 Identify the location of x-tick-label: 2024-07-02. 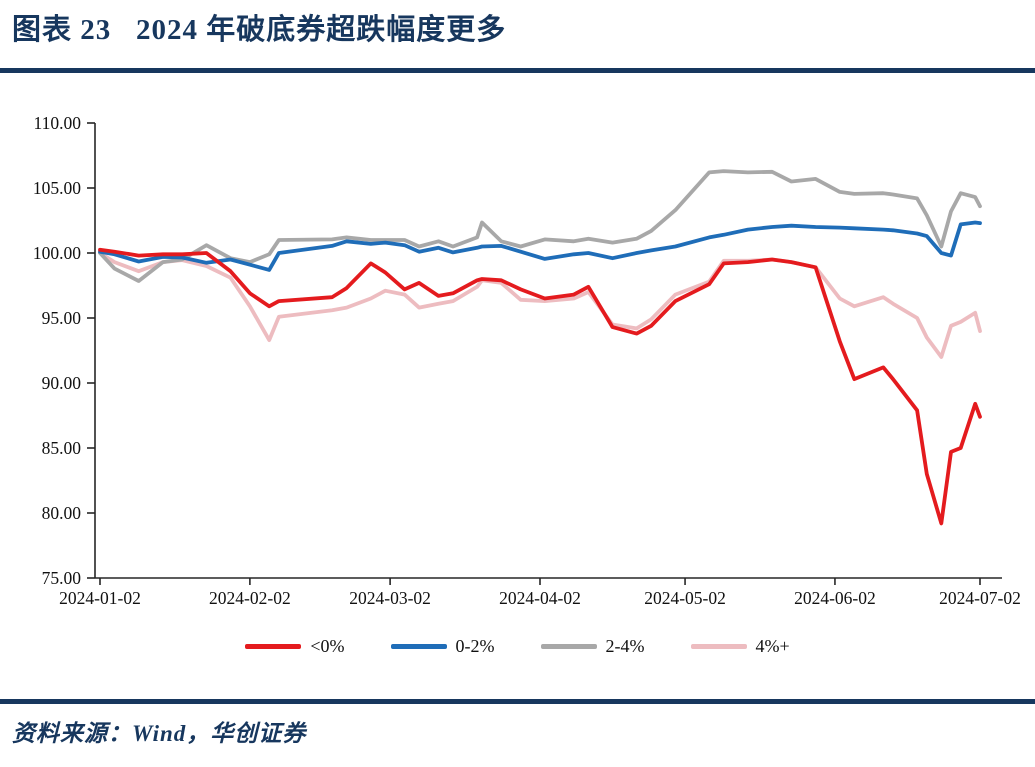
(980, 598).